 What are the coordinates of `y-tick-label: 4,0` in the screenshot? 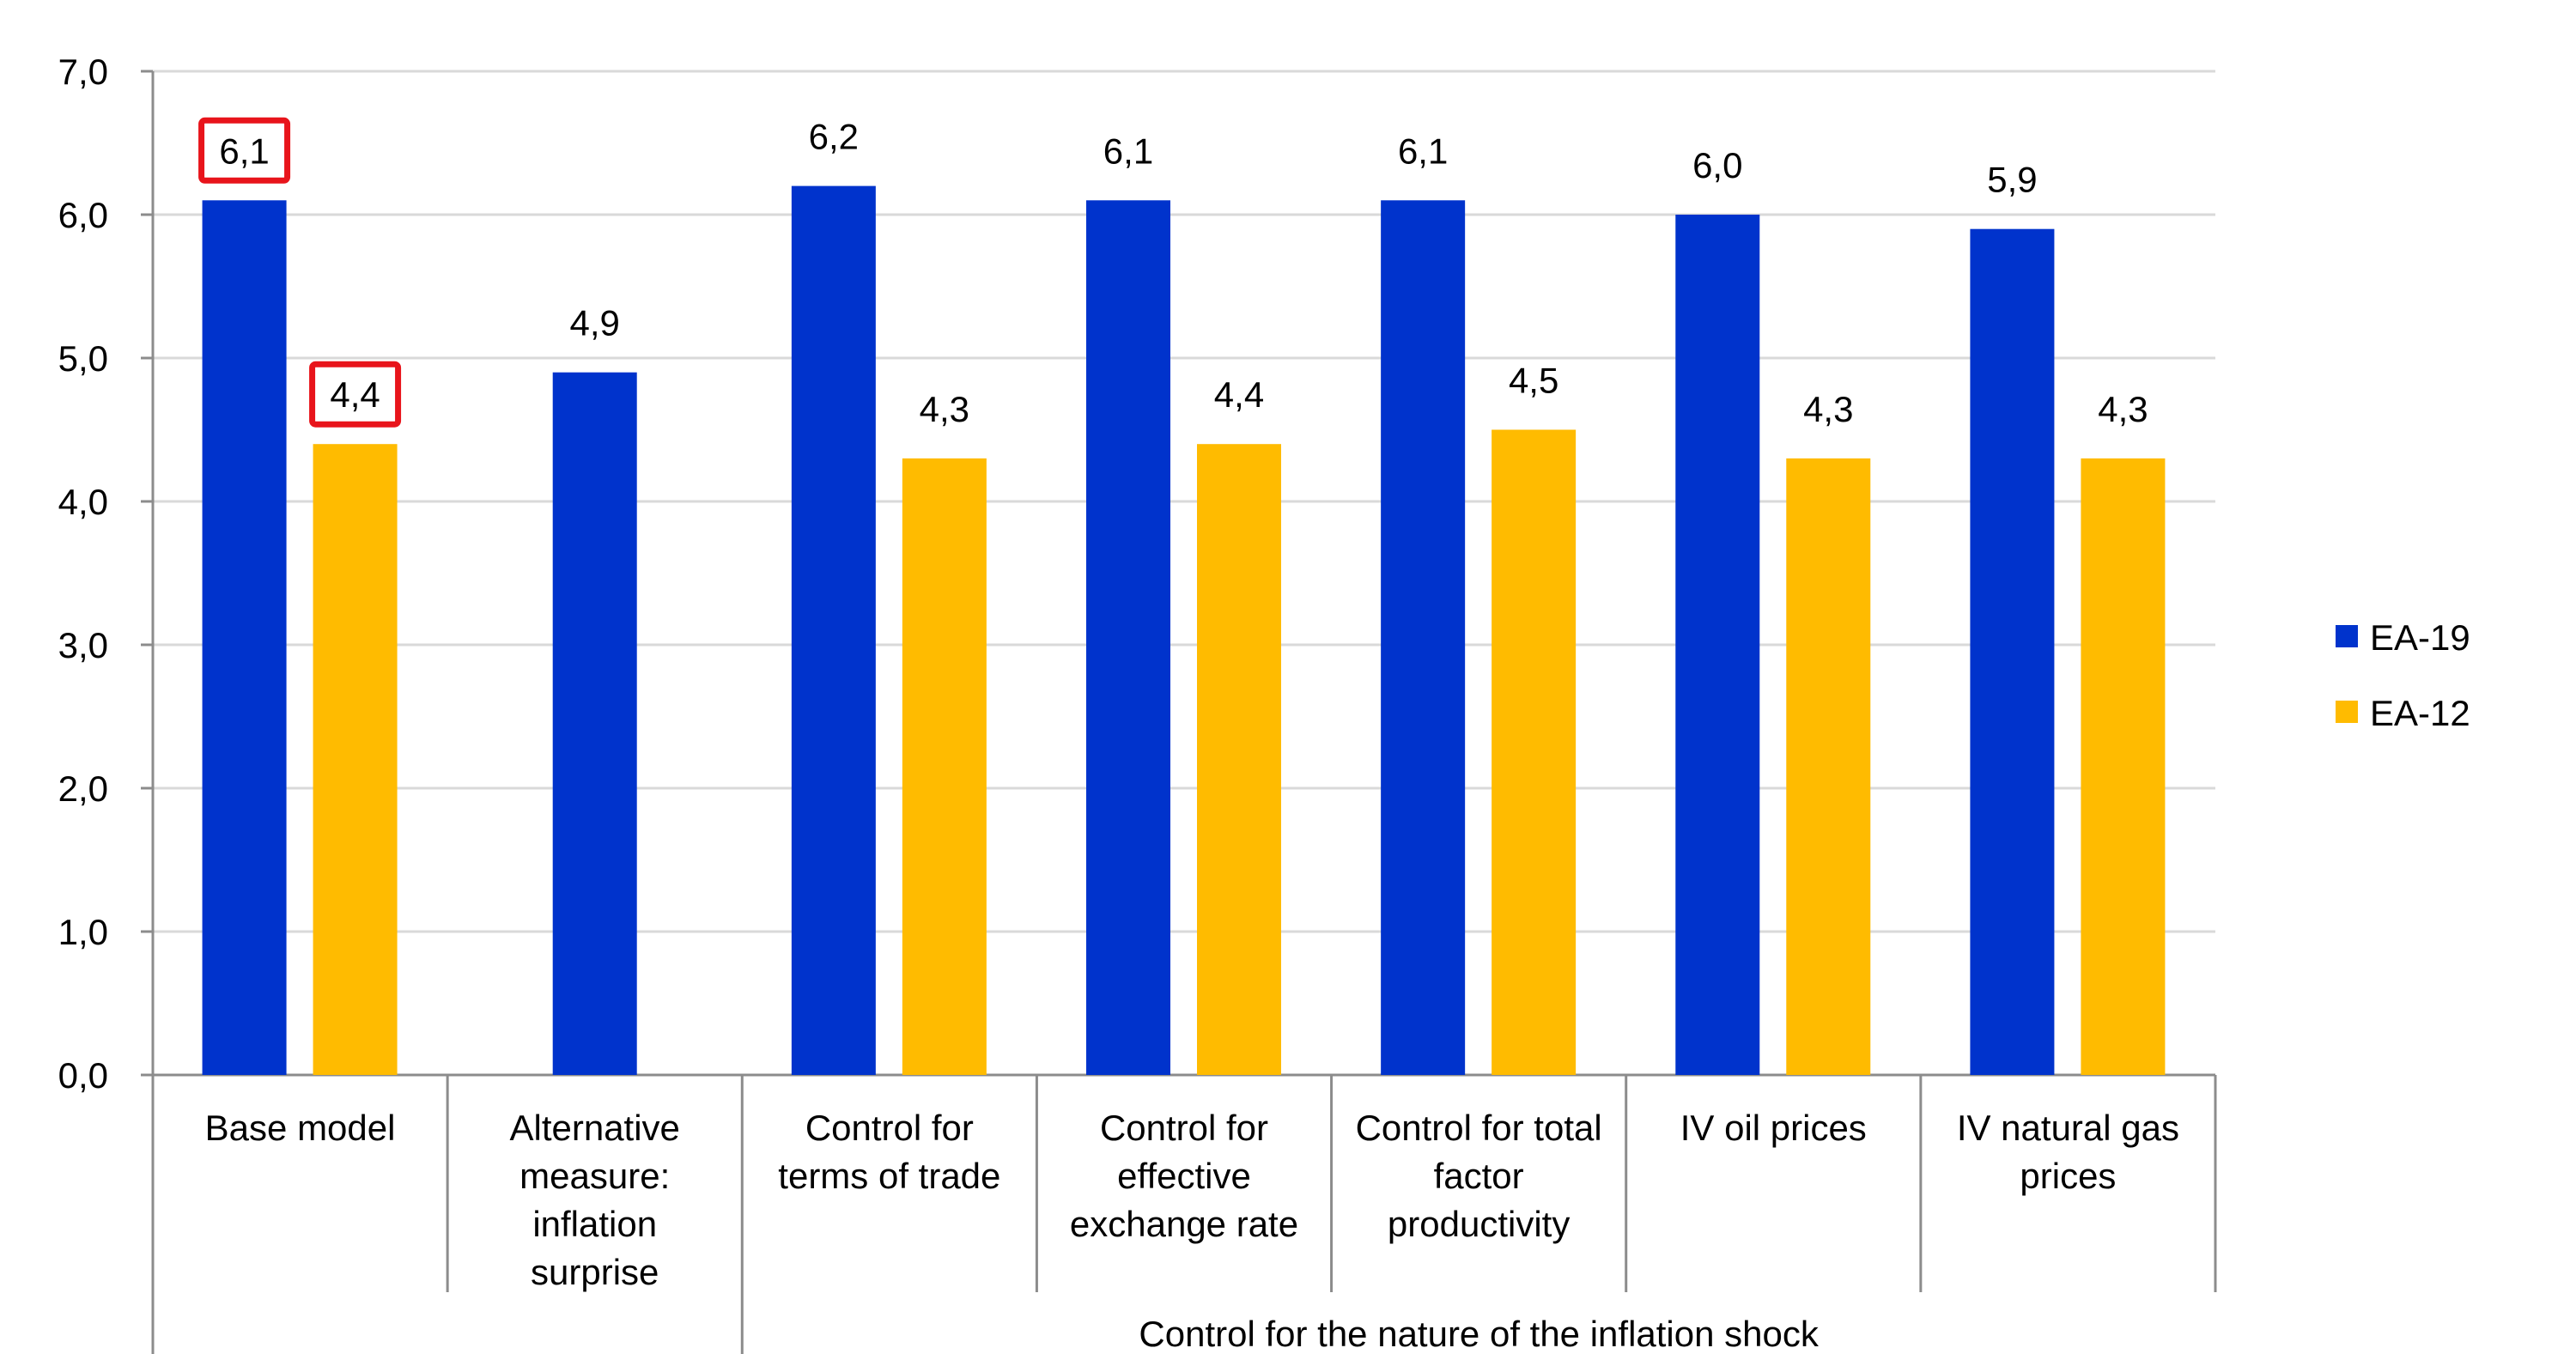 It's located at (83, 502).